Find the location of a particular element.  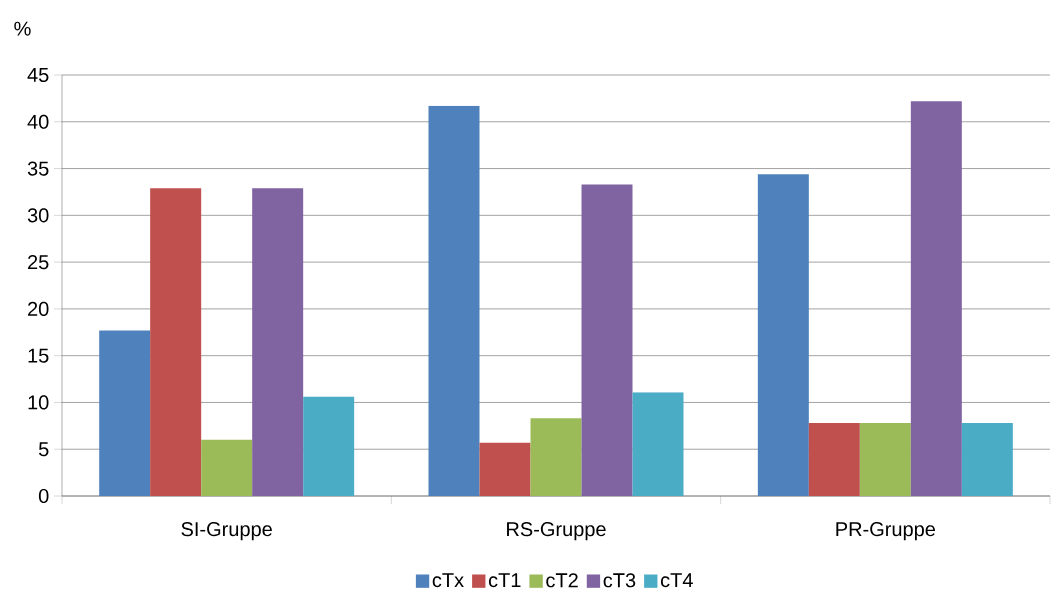

y-tick-label: 40 is located at coordinates (38, 121).